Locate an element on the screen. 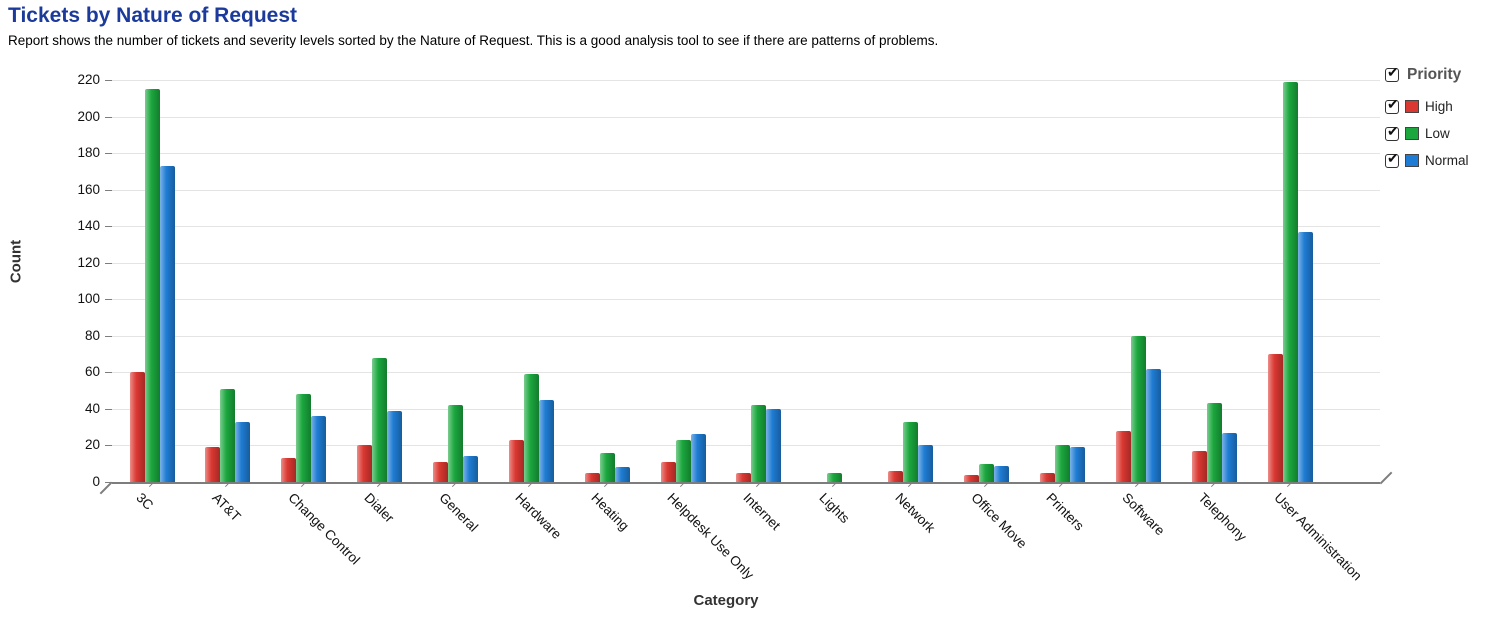  bar-normal-telephony is located at coordinates (1229, 457).